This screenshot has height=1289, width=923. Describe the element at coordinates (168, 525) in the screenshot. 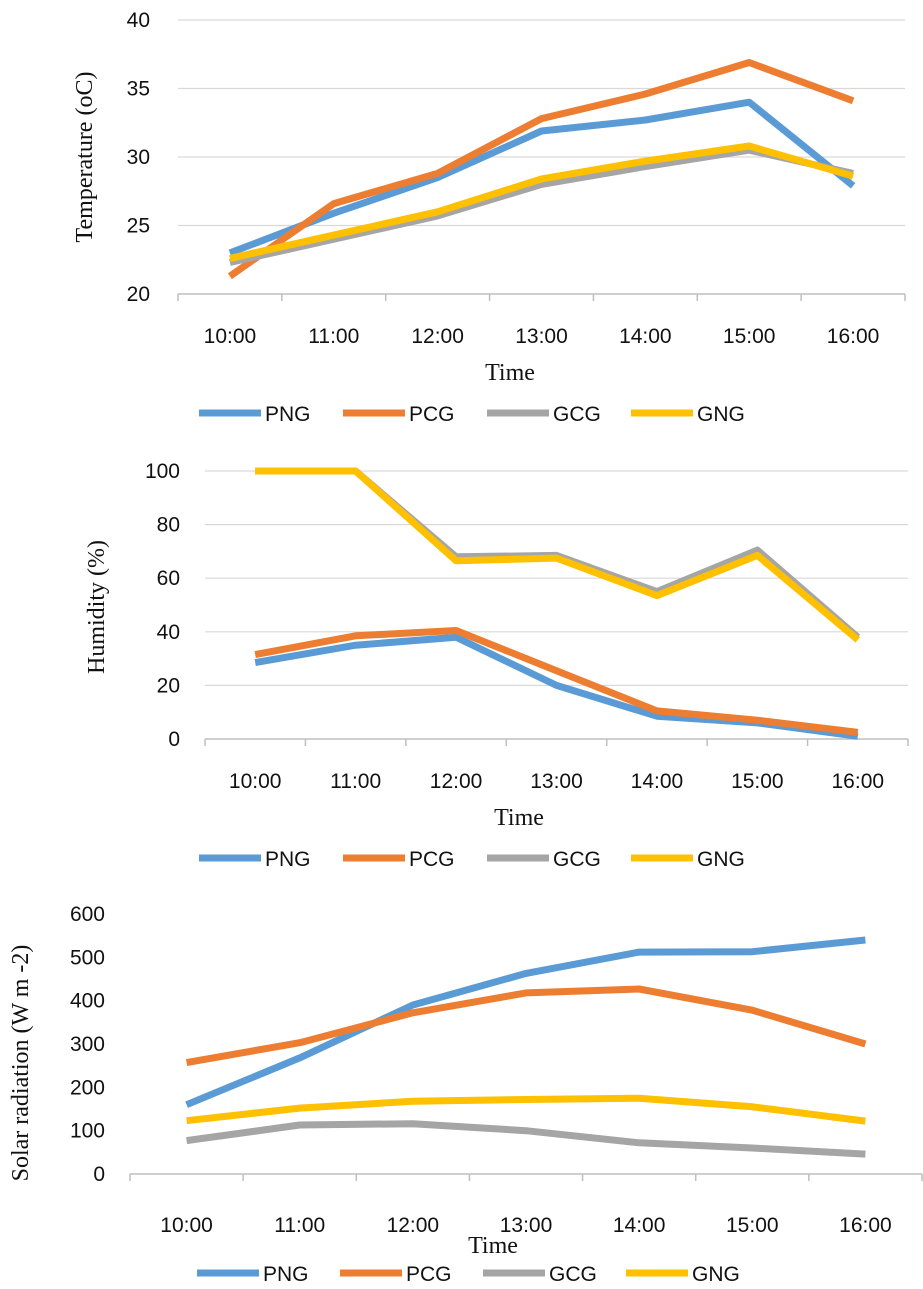

I see `y-tick-label: 80` at that location.